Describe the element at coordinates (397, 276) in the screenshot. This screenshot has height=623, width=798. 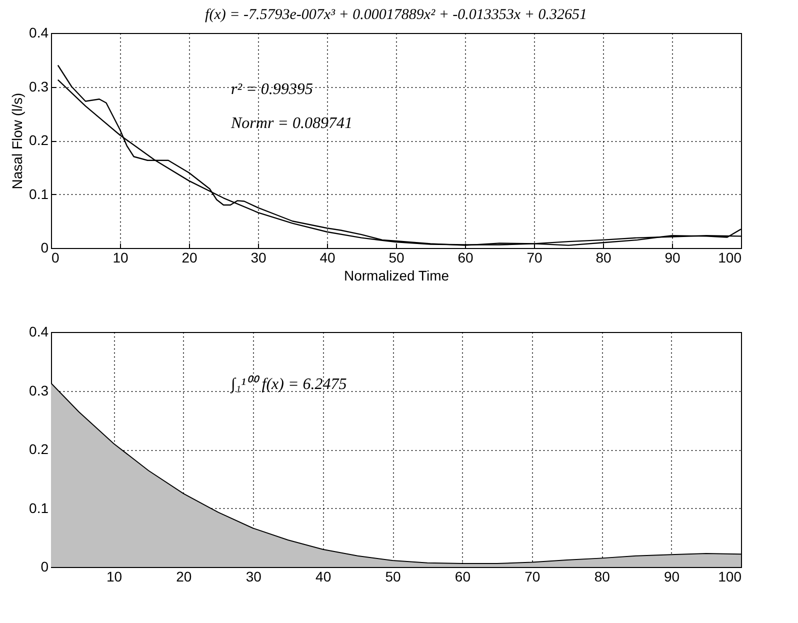
I see `x-axis-title: Normalized Time` at that location.